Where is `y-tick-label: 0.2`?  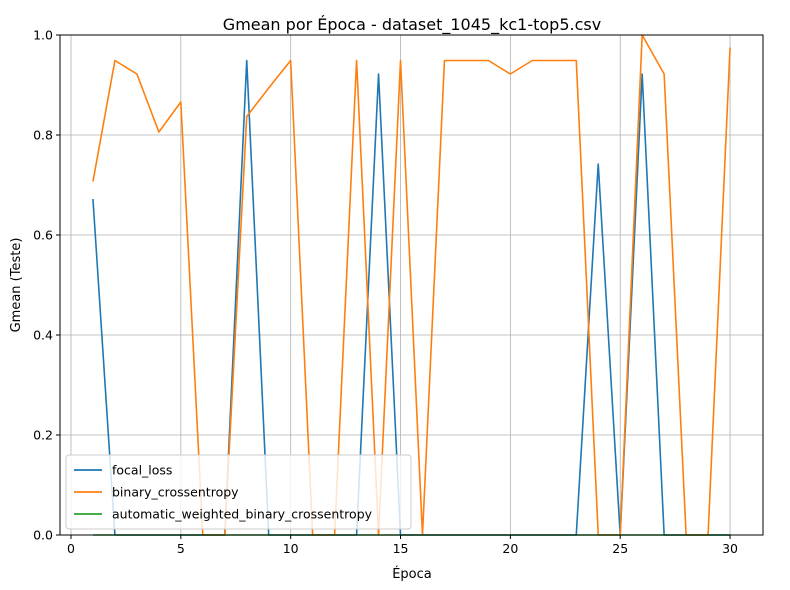 y-tick-label: 0.2 is located at coordinates (43, 435).